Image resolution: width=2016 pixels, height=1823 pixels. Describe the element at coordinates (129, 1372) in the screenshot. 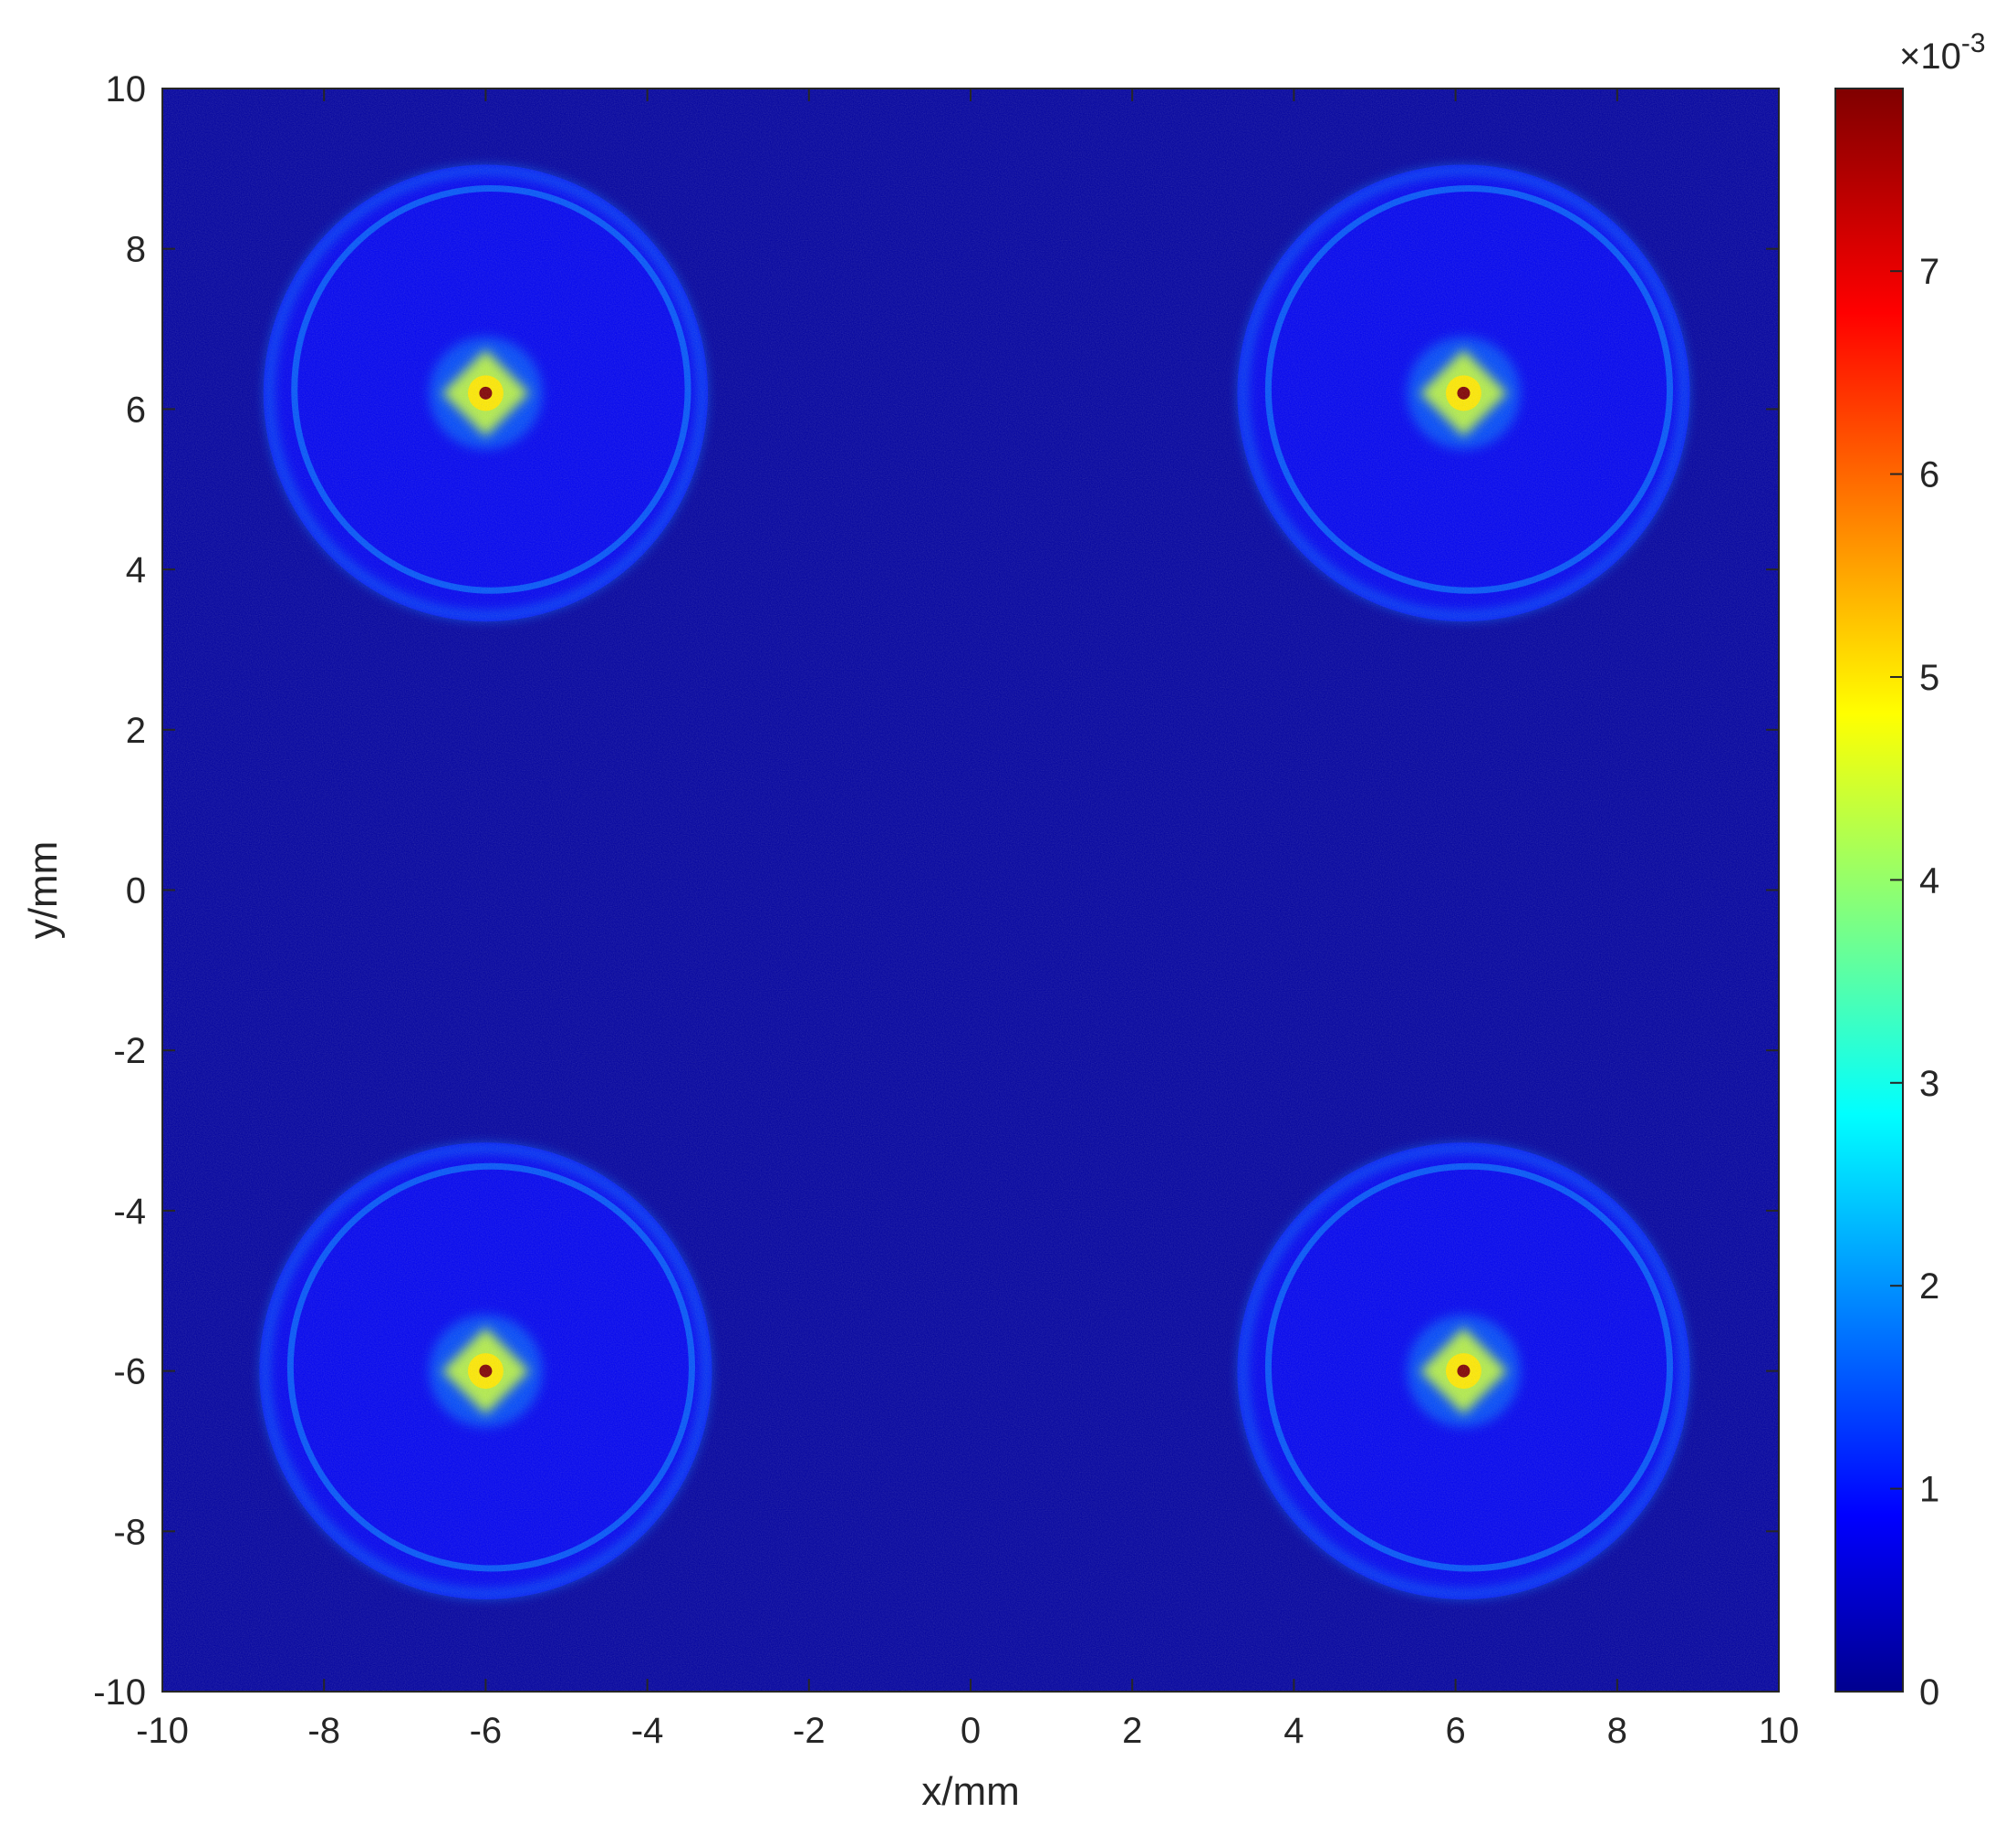

I see `y-tick-label: -6` at that location.